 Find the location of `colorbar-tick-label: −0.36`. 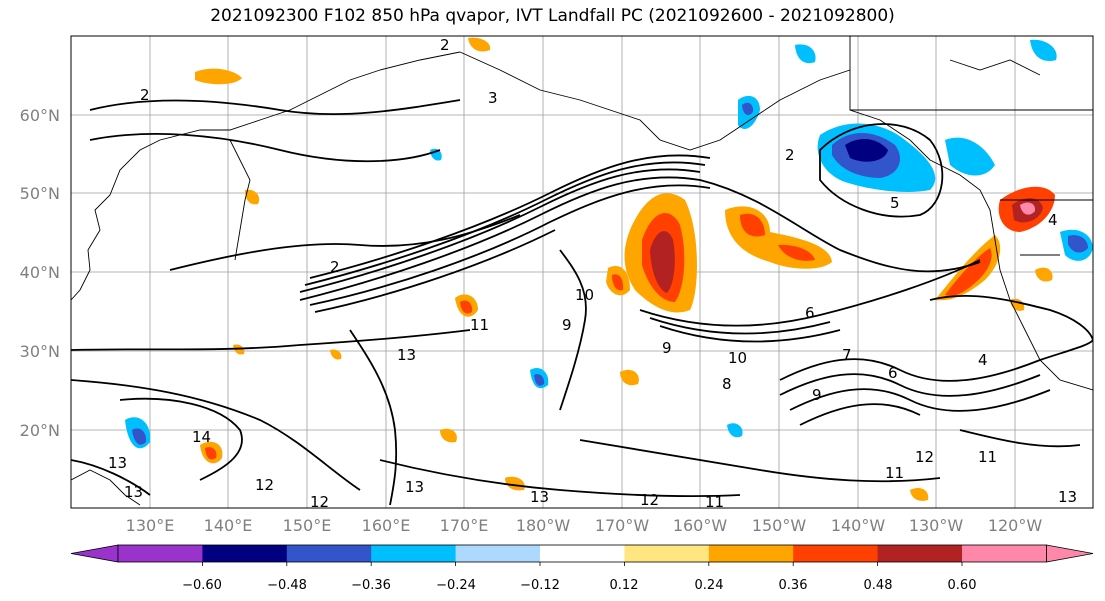

colorbar-tick-label: −0.36 is located at coordinates (371, 585).